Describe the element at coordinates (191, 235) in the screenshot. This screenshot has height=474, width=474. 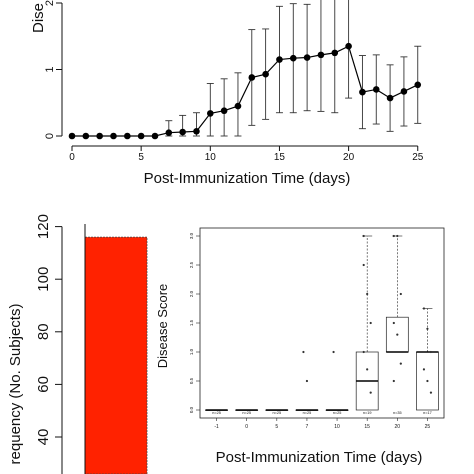
I see `box-plot-y-tick-label: 3.0` at that location.